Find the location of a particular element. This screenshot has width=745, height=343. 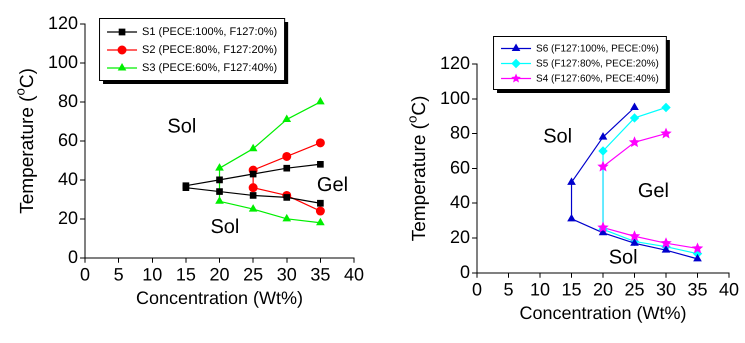

legend-label: S1 (PECE:100%, F127:0%) is located at coordinates (210, 32).